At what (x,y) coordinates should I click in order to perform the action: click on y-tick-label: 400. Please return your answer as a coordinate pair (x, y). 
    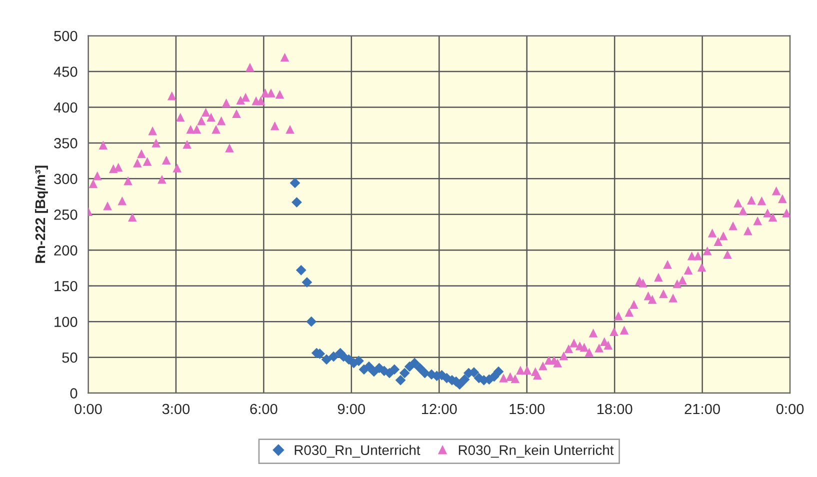
    Looking at the image, I should click on (66, 107).